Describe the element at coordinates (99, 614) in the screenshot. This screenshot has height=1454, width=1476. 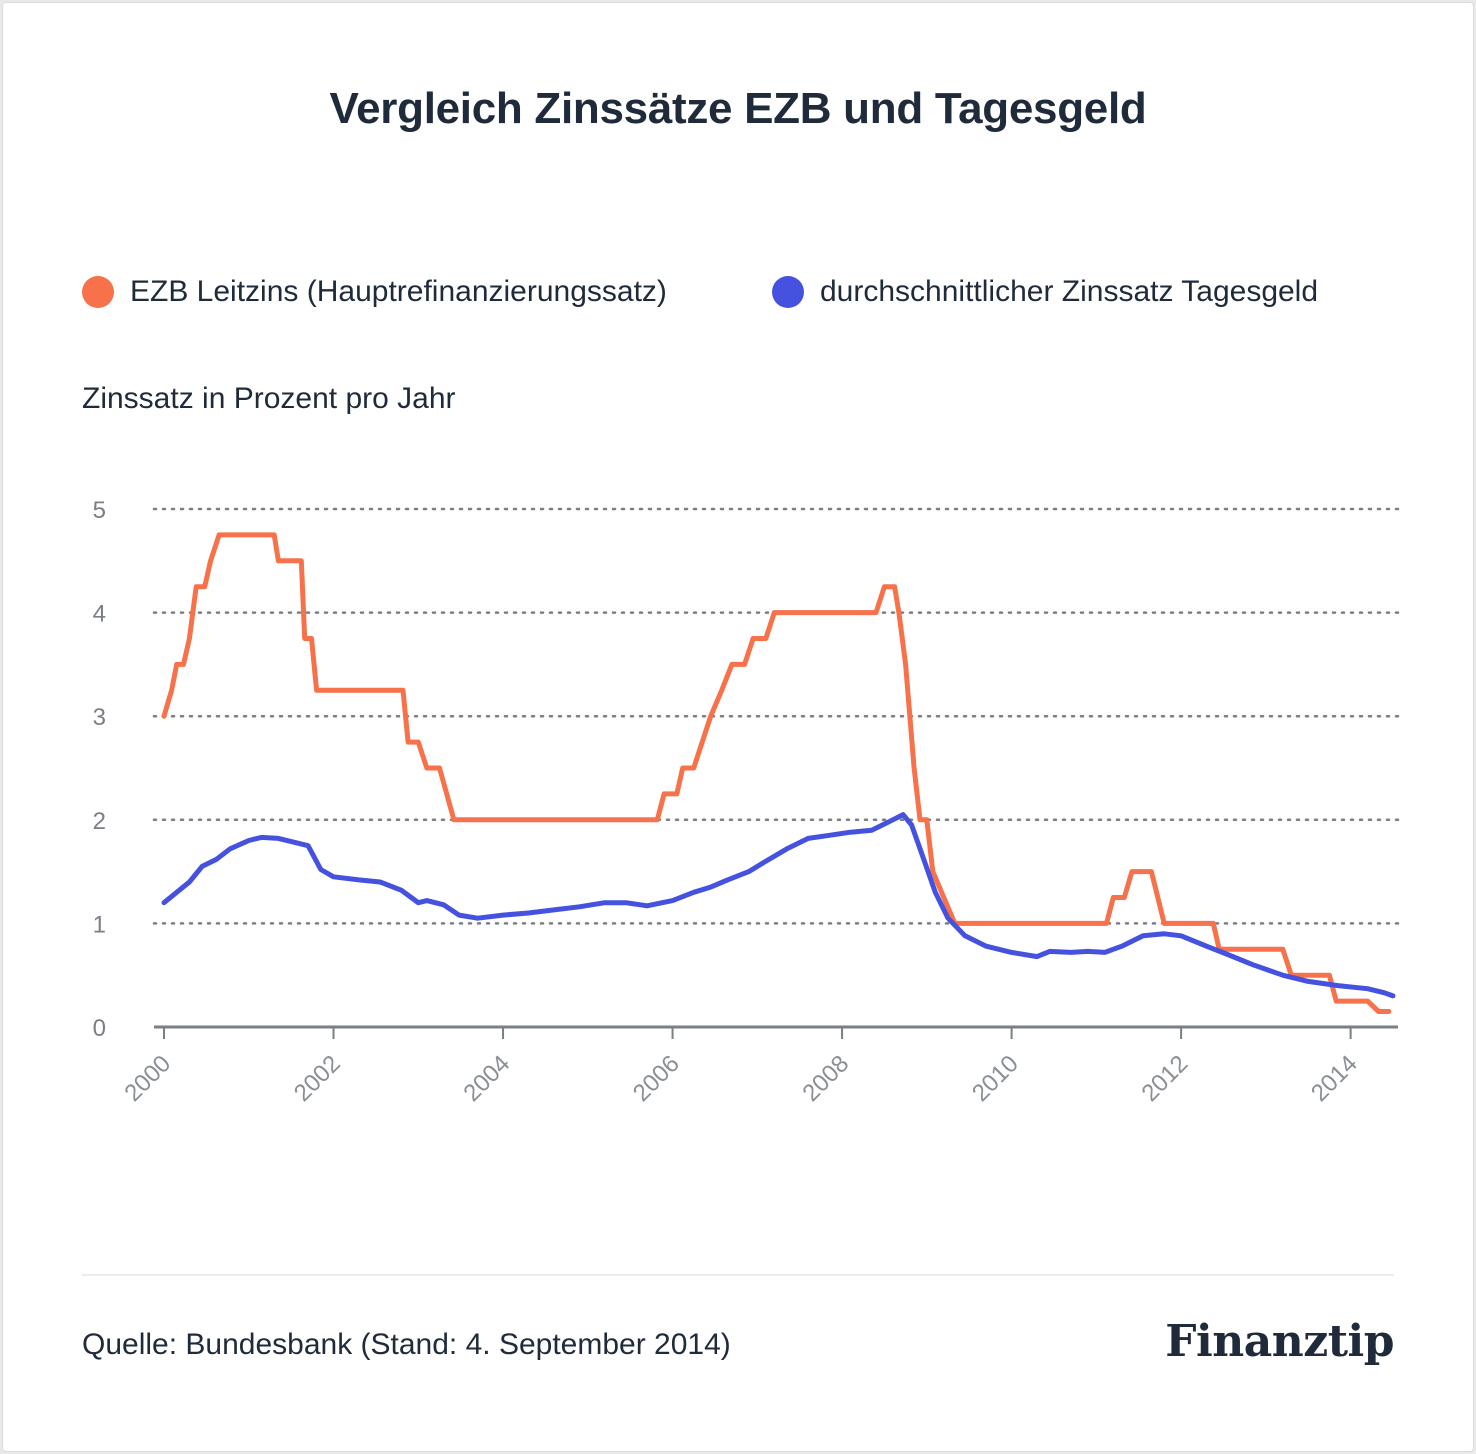
I see `y-tick-label: 4` at that location.